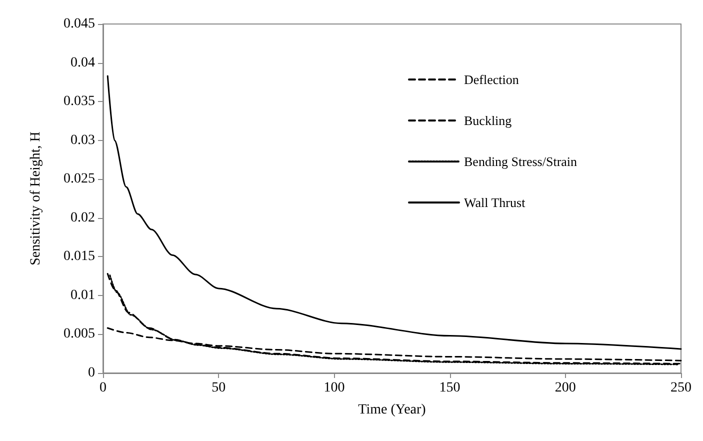  I want to click on x-axis-title: Time (Year), so click(392, 410).